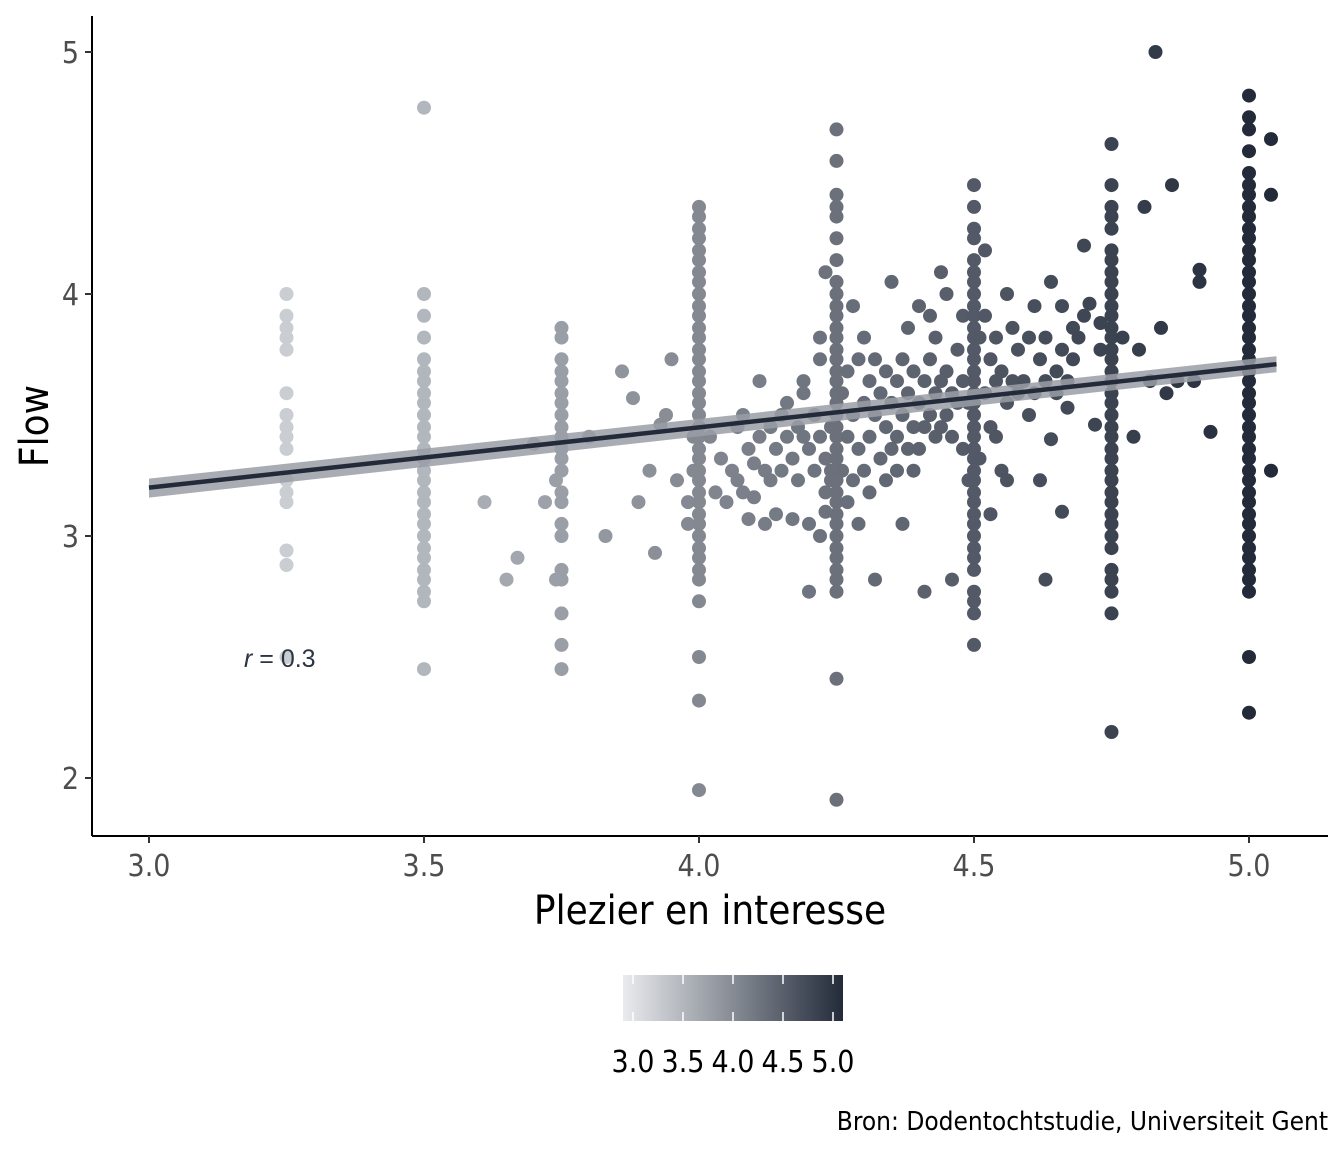 The width and height of the screenshot is (1344, 1152). What do you see at coordinates (733, 1027) in the screenshot?
I see `color-legend: 3.0 3.5 4.0 4.5 5.0` at bounding box center [733, 1027].